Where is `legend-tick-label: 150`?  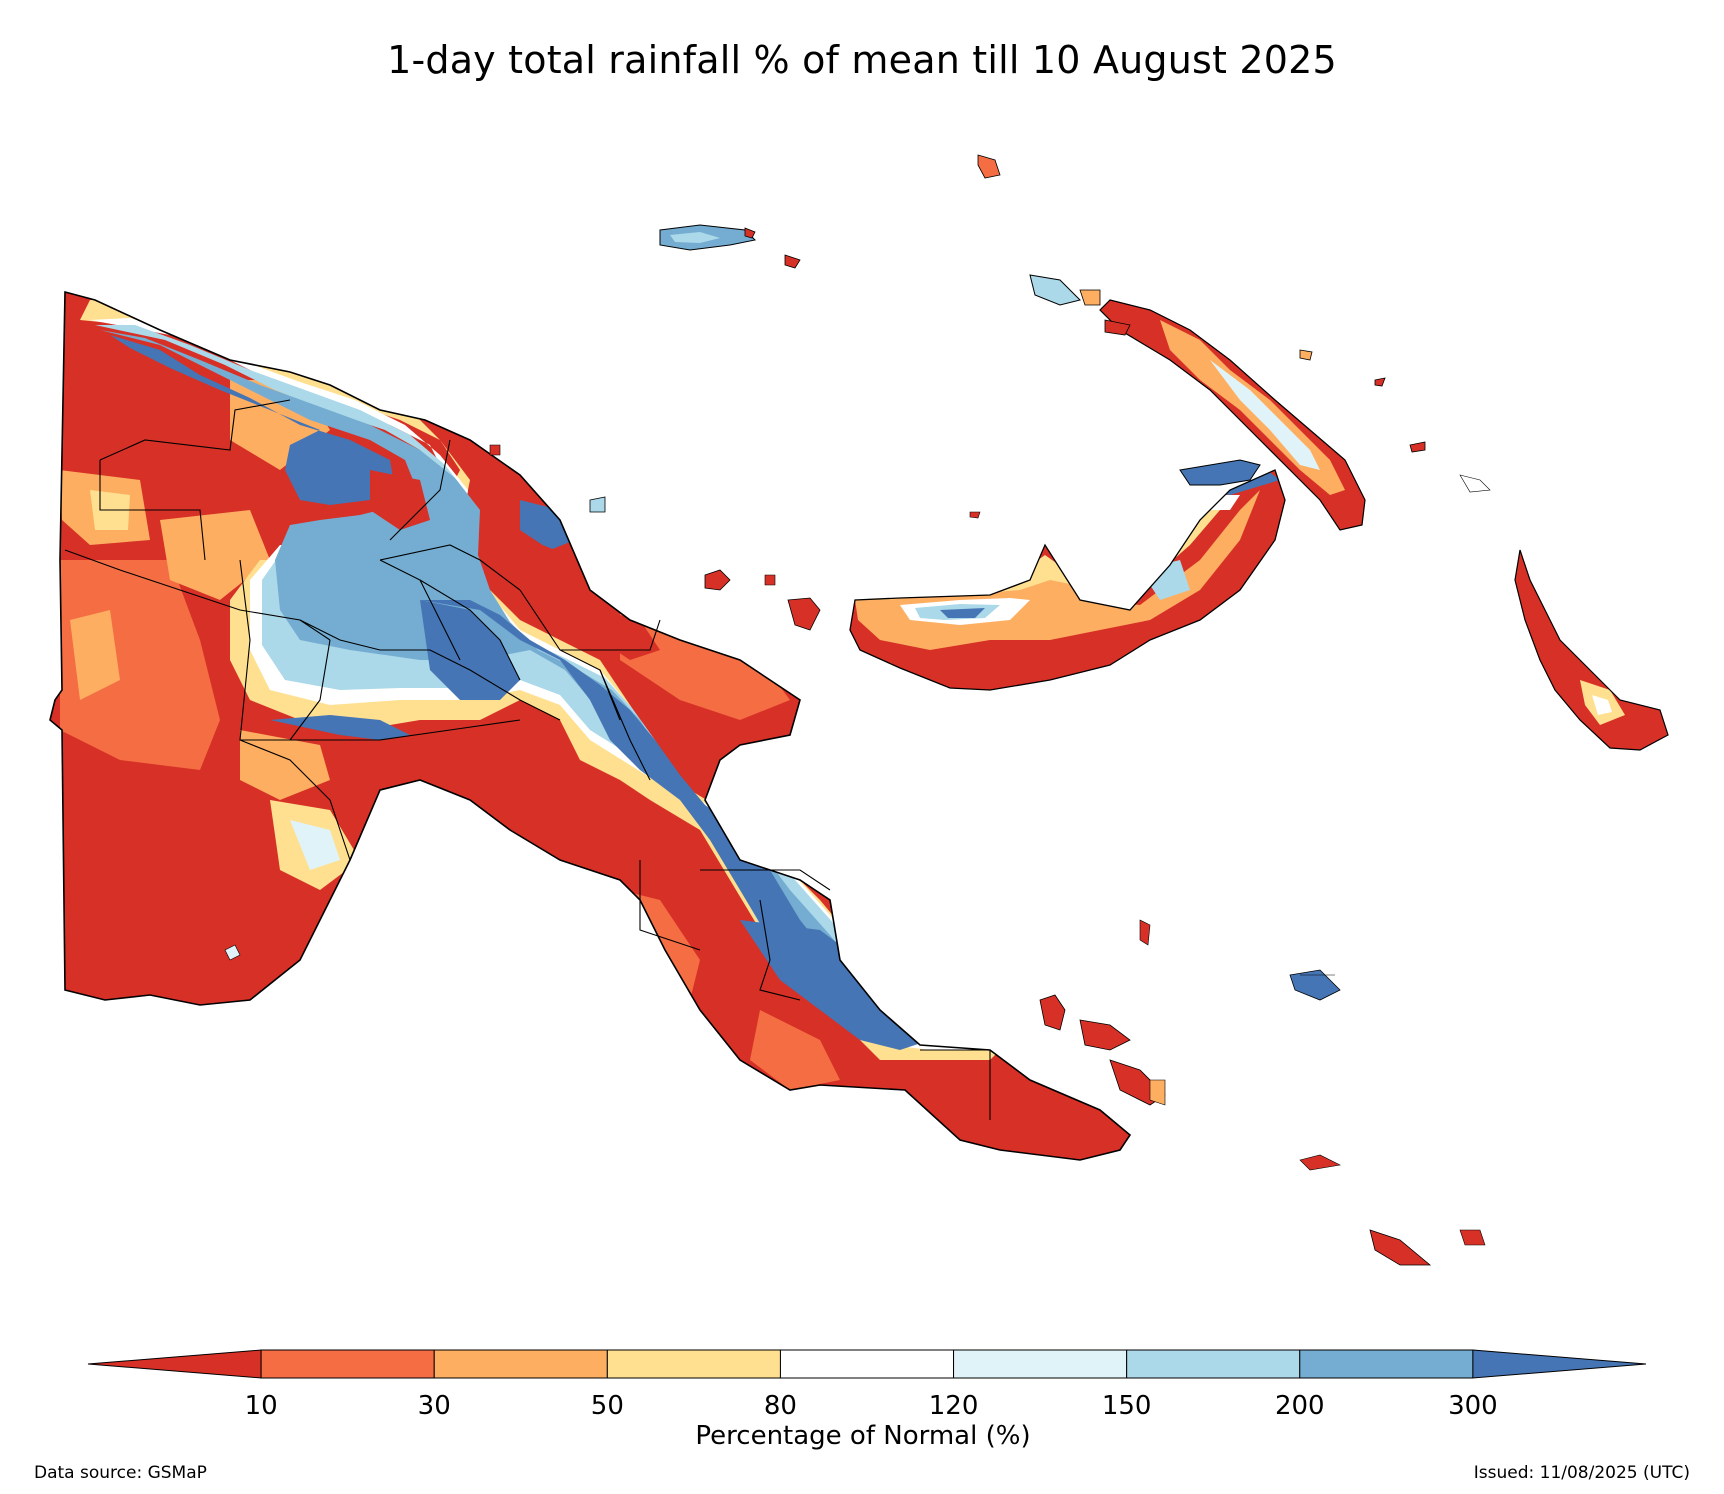 legend-tick-label: 150 is located at coordinates (1127, 1406).